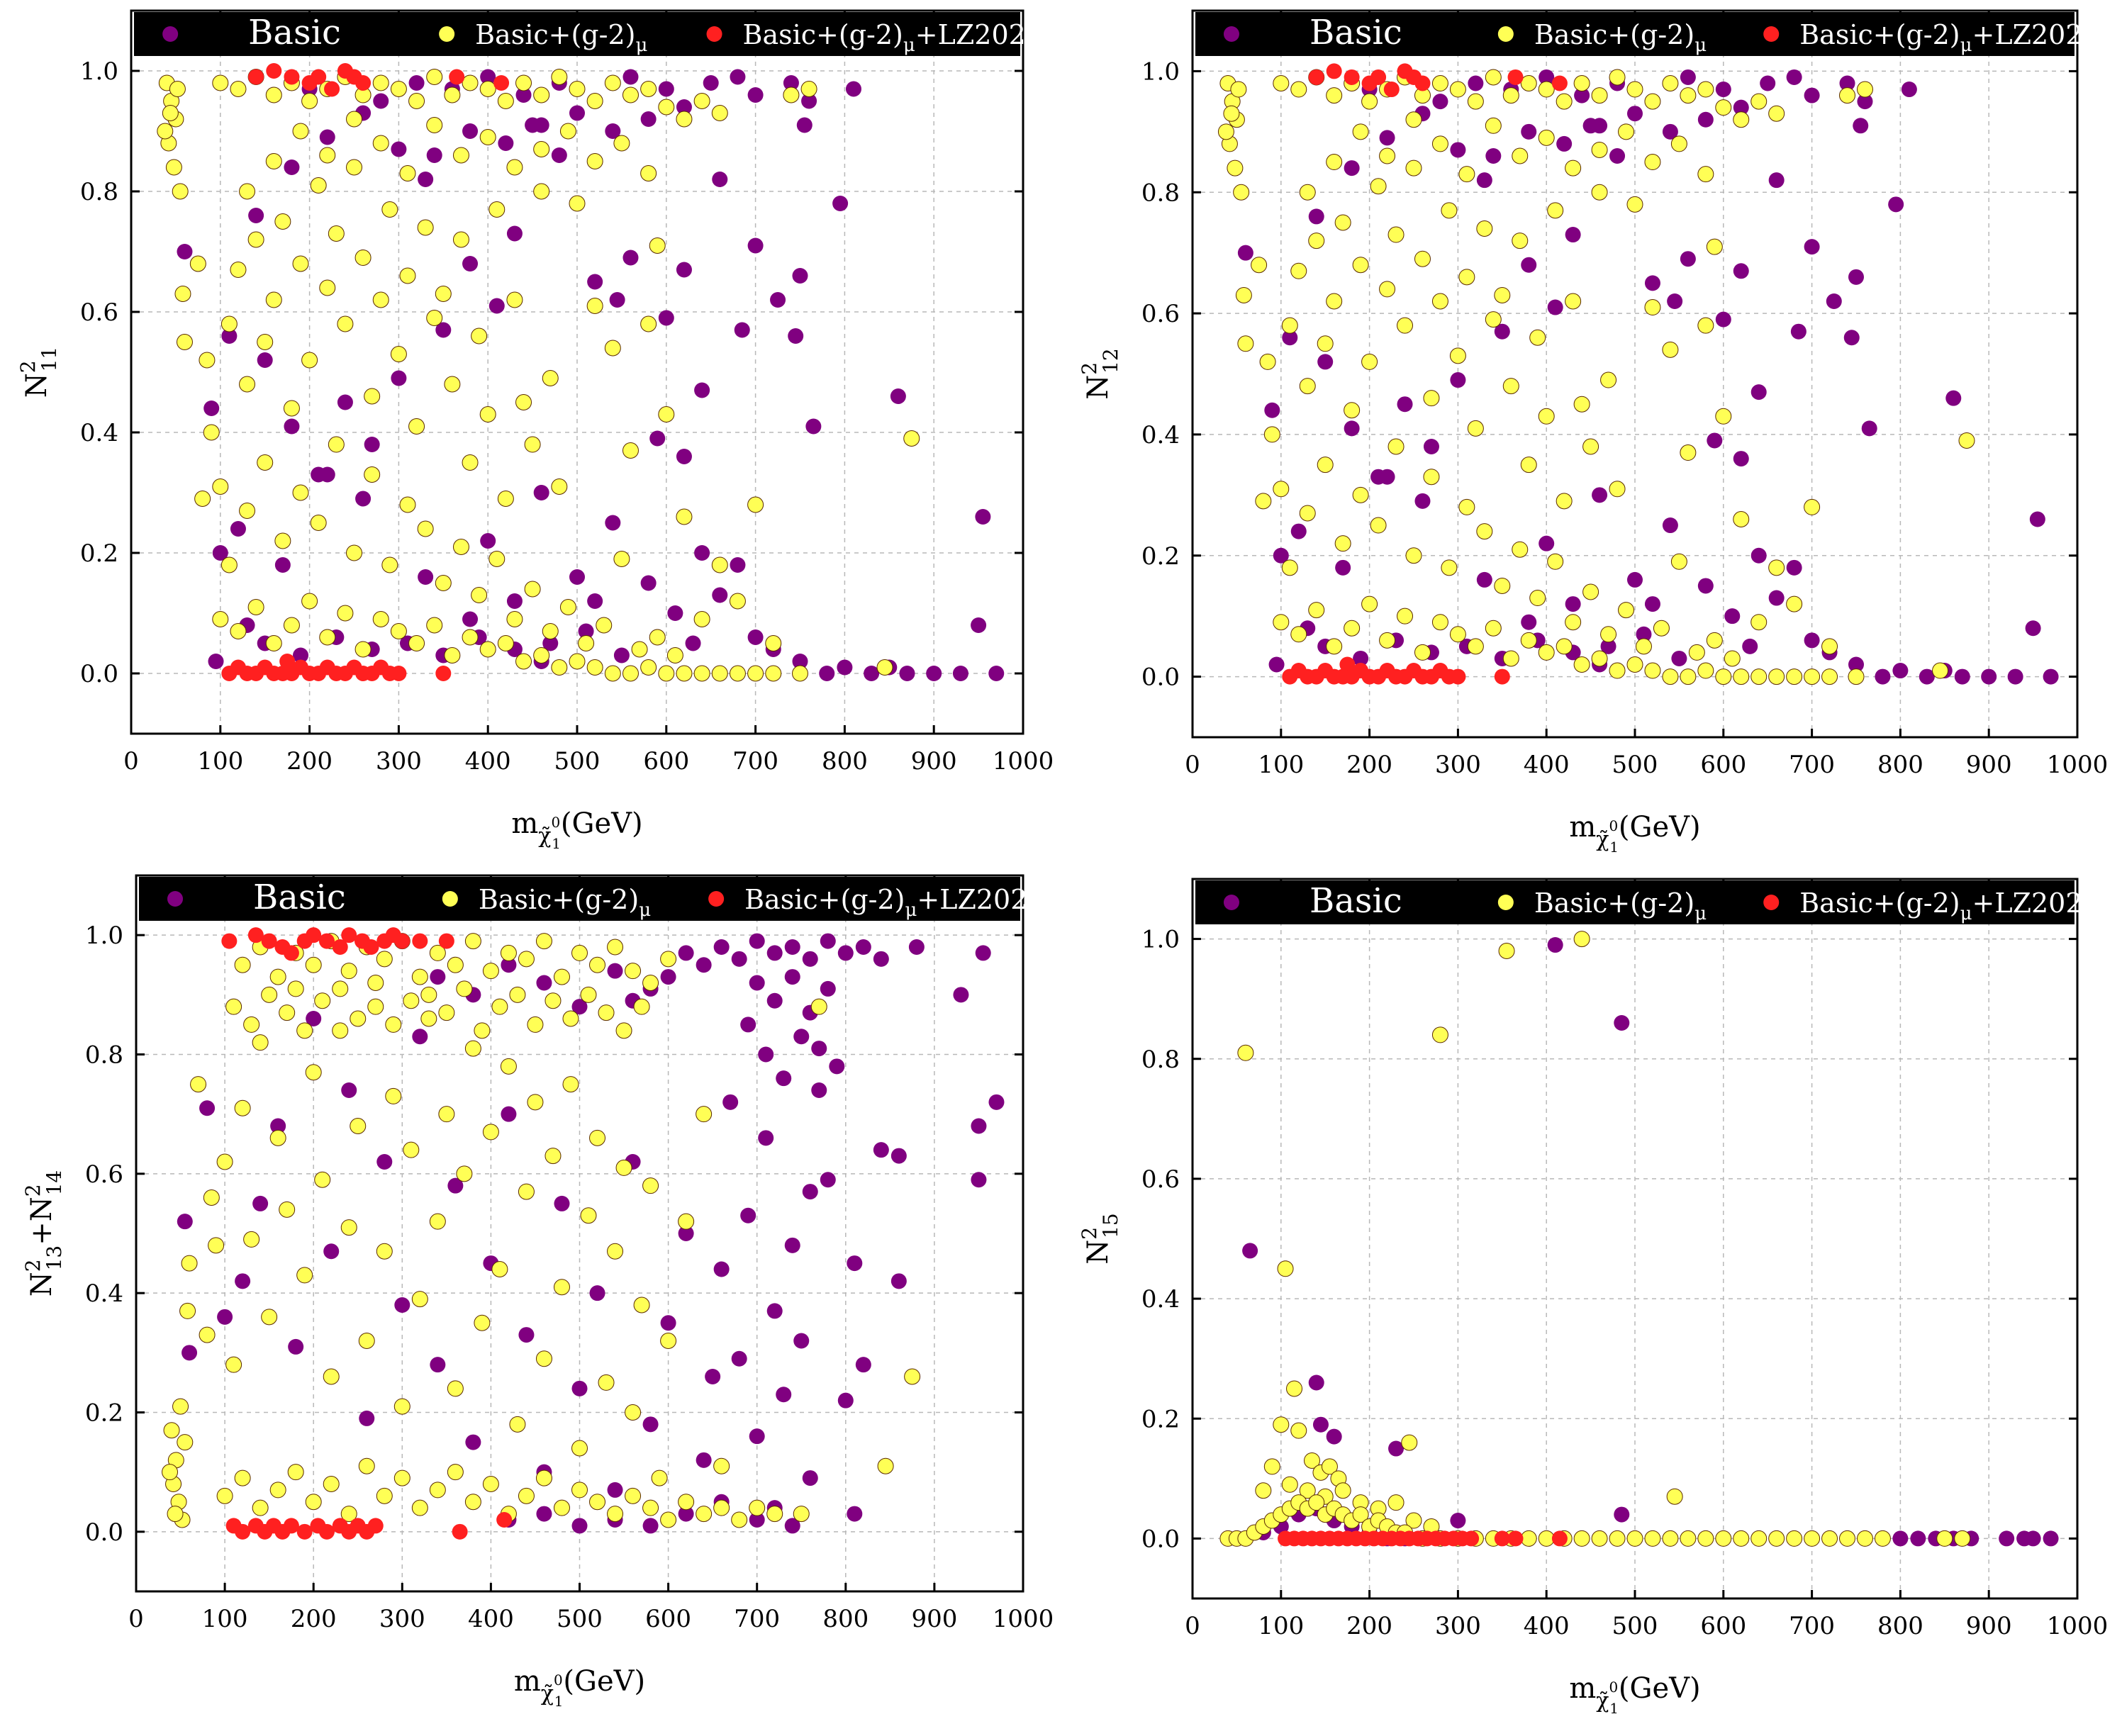 The width and height of the screenshot is (2122, 1736). I want to click on x-tick-label: 500, so click(577, 761).